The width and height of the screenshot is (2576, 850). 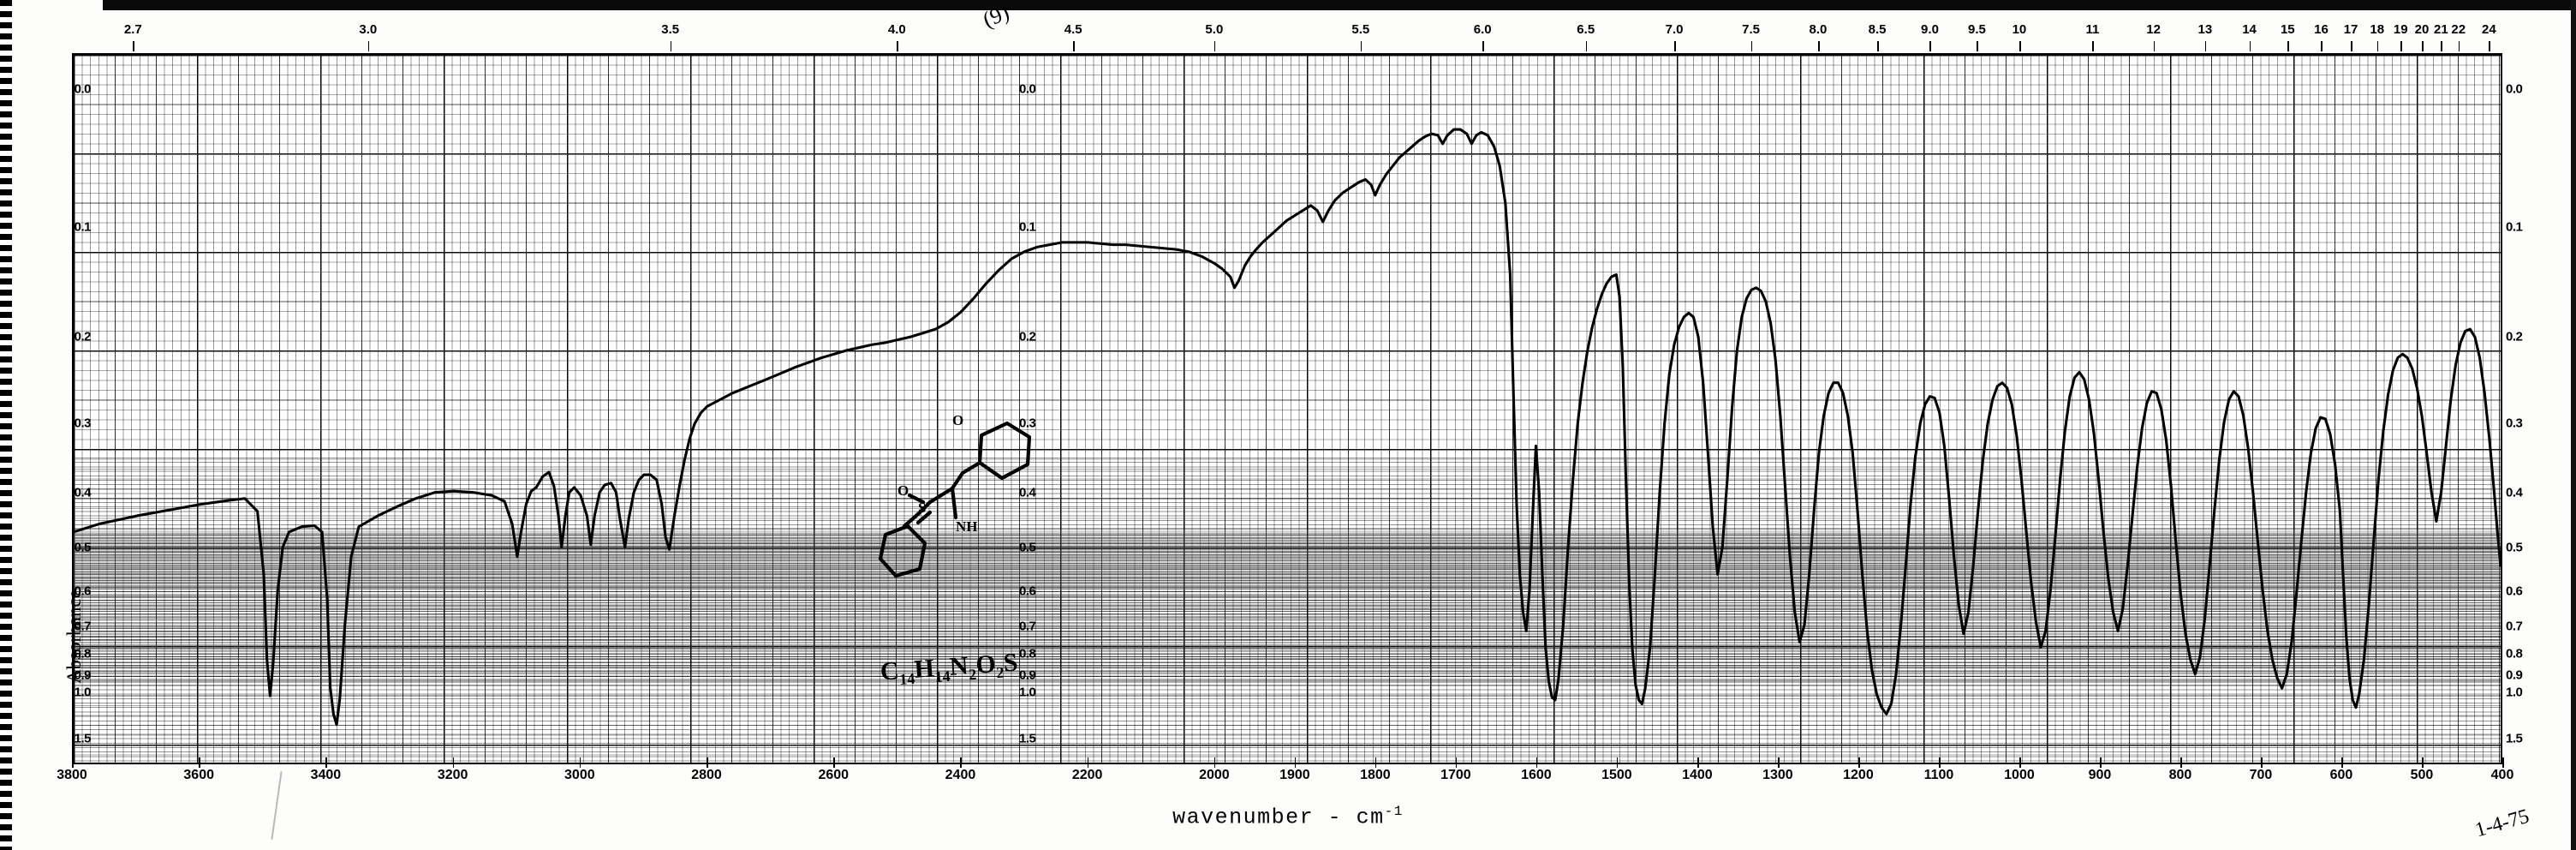 I want to click on top-tick-label: 6.0, so click(x=1482, y=29).